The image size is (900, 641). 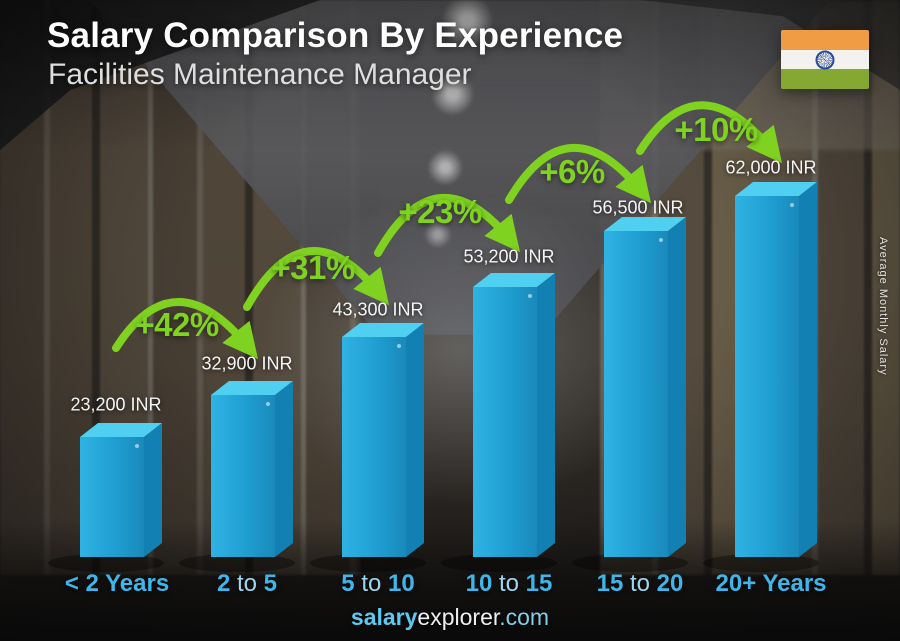 What do you see at coordinates (509, 256) in the screenshot?
I see `value-label: 53,200 INR` at bounding box center [509, 256].